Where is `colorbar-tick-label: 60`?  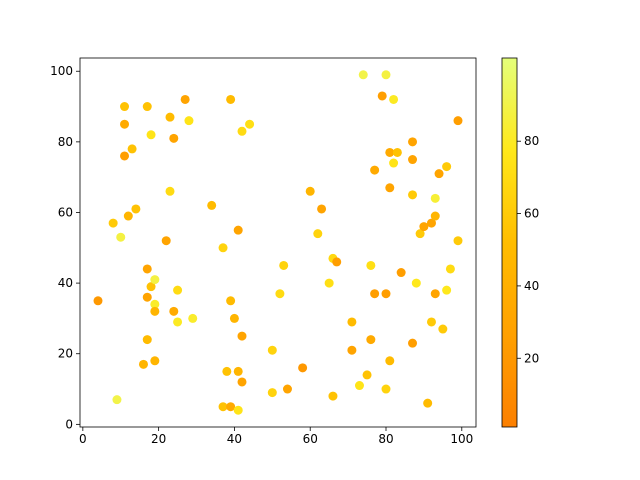
colorbar-tick-label: 60 is located at coordinates (531, 214).